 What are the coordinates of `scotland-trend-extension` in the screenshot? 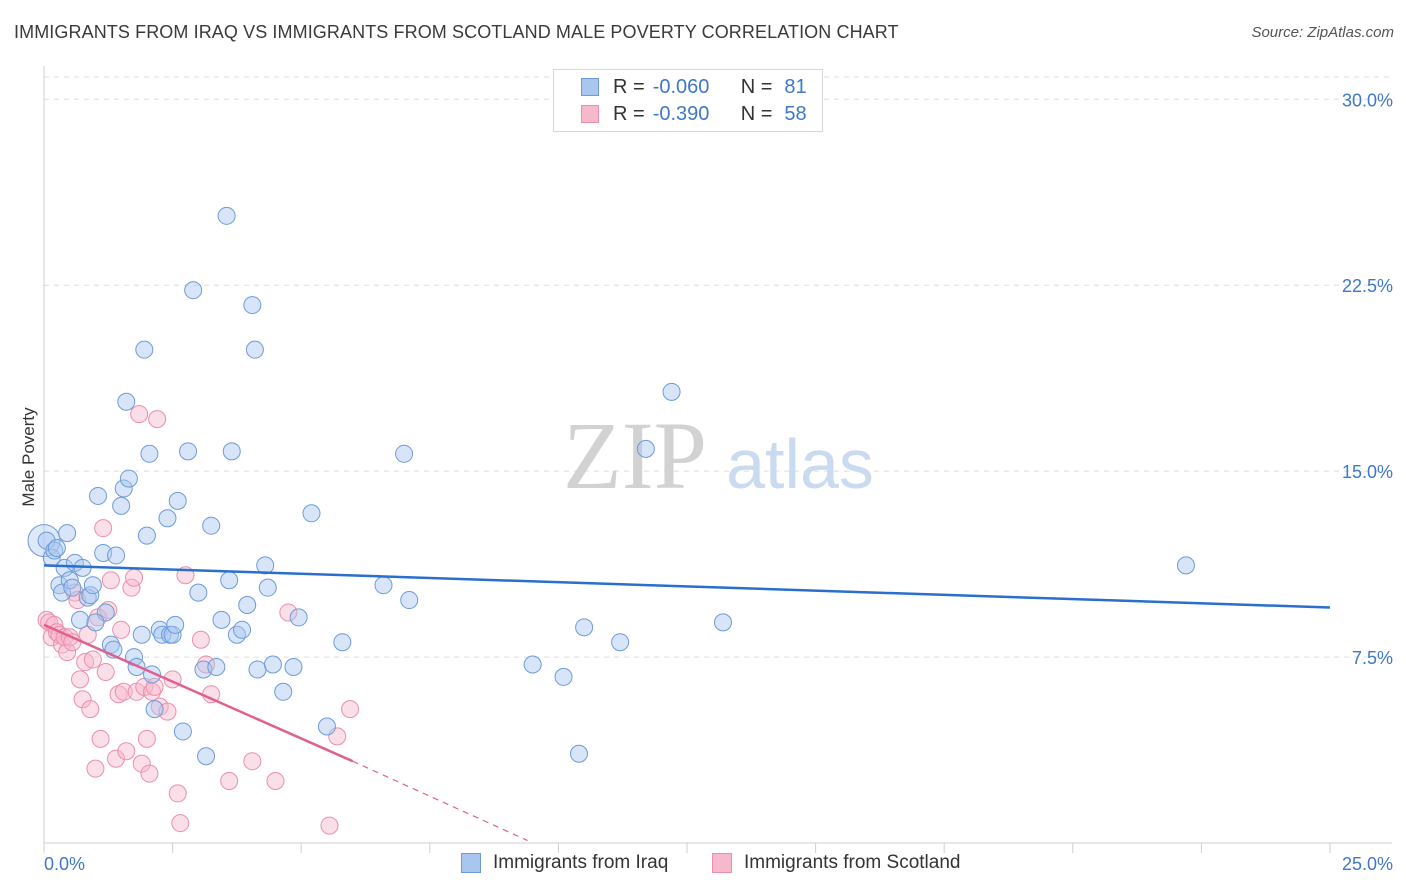 It's located at (440, 801).